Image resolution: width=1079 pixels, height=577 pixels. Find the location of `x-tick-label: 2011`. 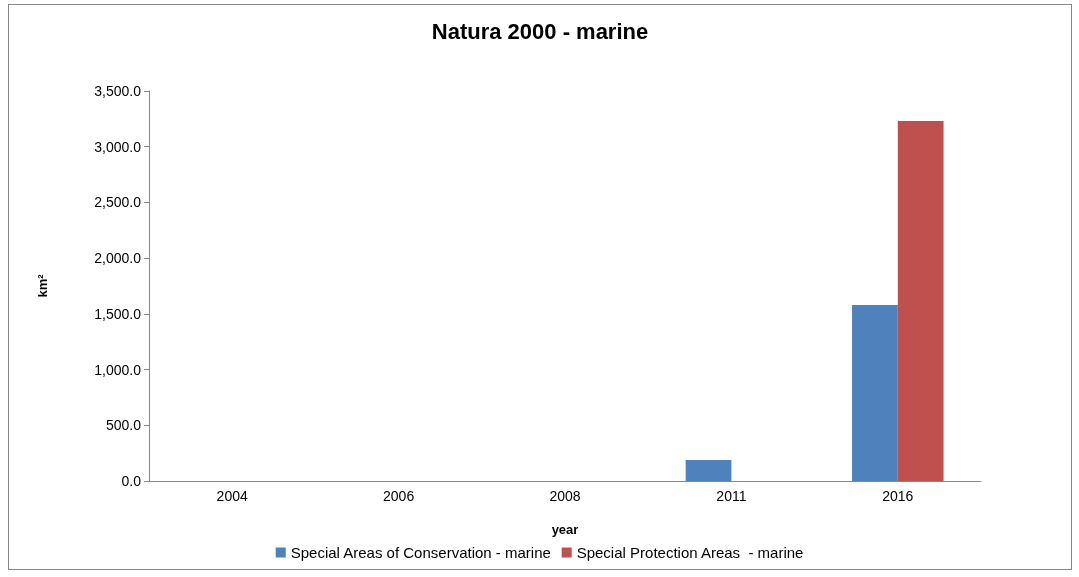

x-tick-label: 2011 is located at coordinates (731, 496).